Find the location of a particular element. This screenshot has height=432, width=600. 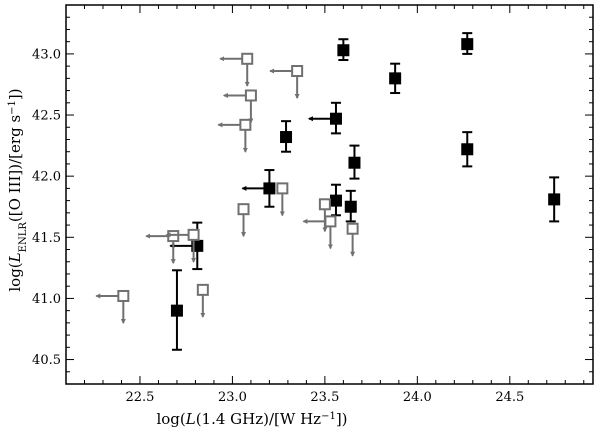

x-tick-label: 24.0 is located at coordinates (417, 397).